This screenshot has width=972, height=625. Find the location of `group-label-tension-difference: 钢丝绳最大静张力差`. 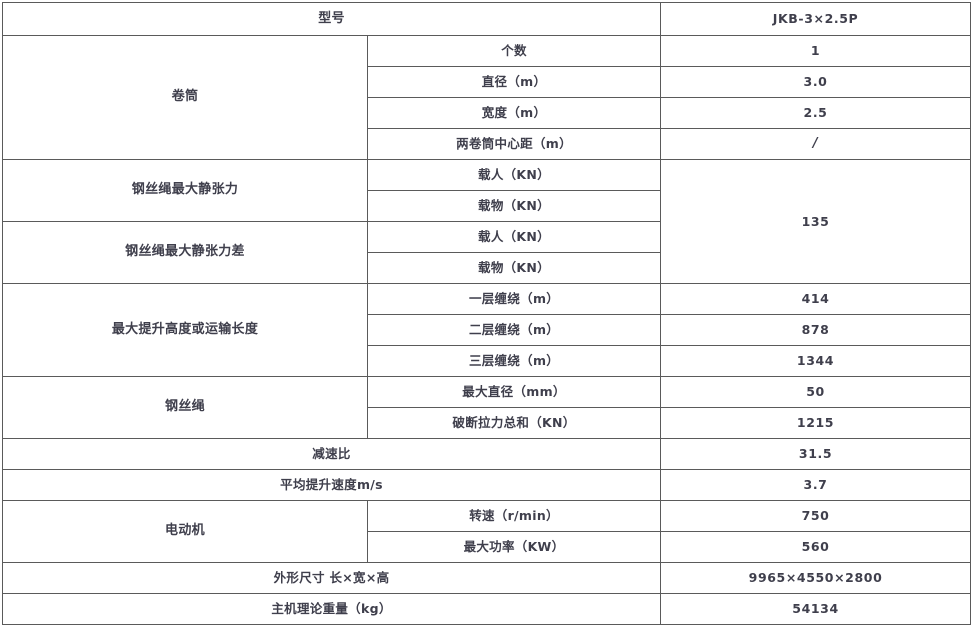

group-label-tension-difference: 钢丝绳最大静张力差 is located at coordinates (185, 252).